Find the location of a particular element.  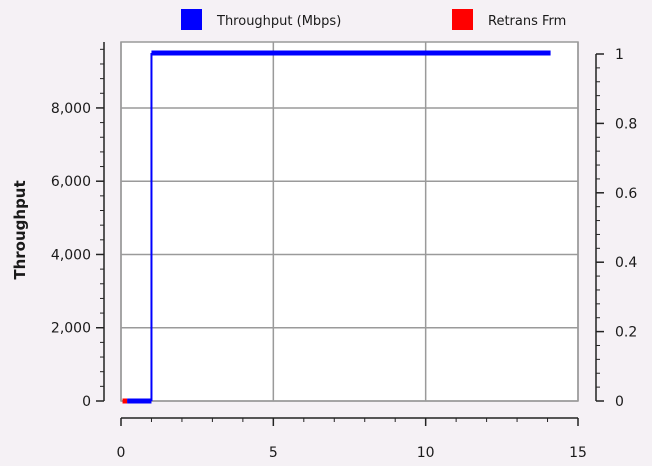

y2-tick-label: 0 is located at coordinates (619, 402).